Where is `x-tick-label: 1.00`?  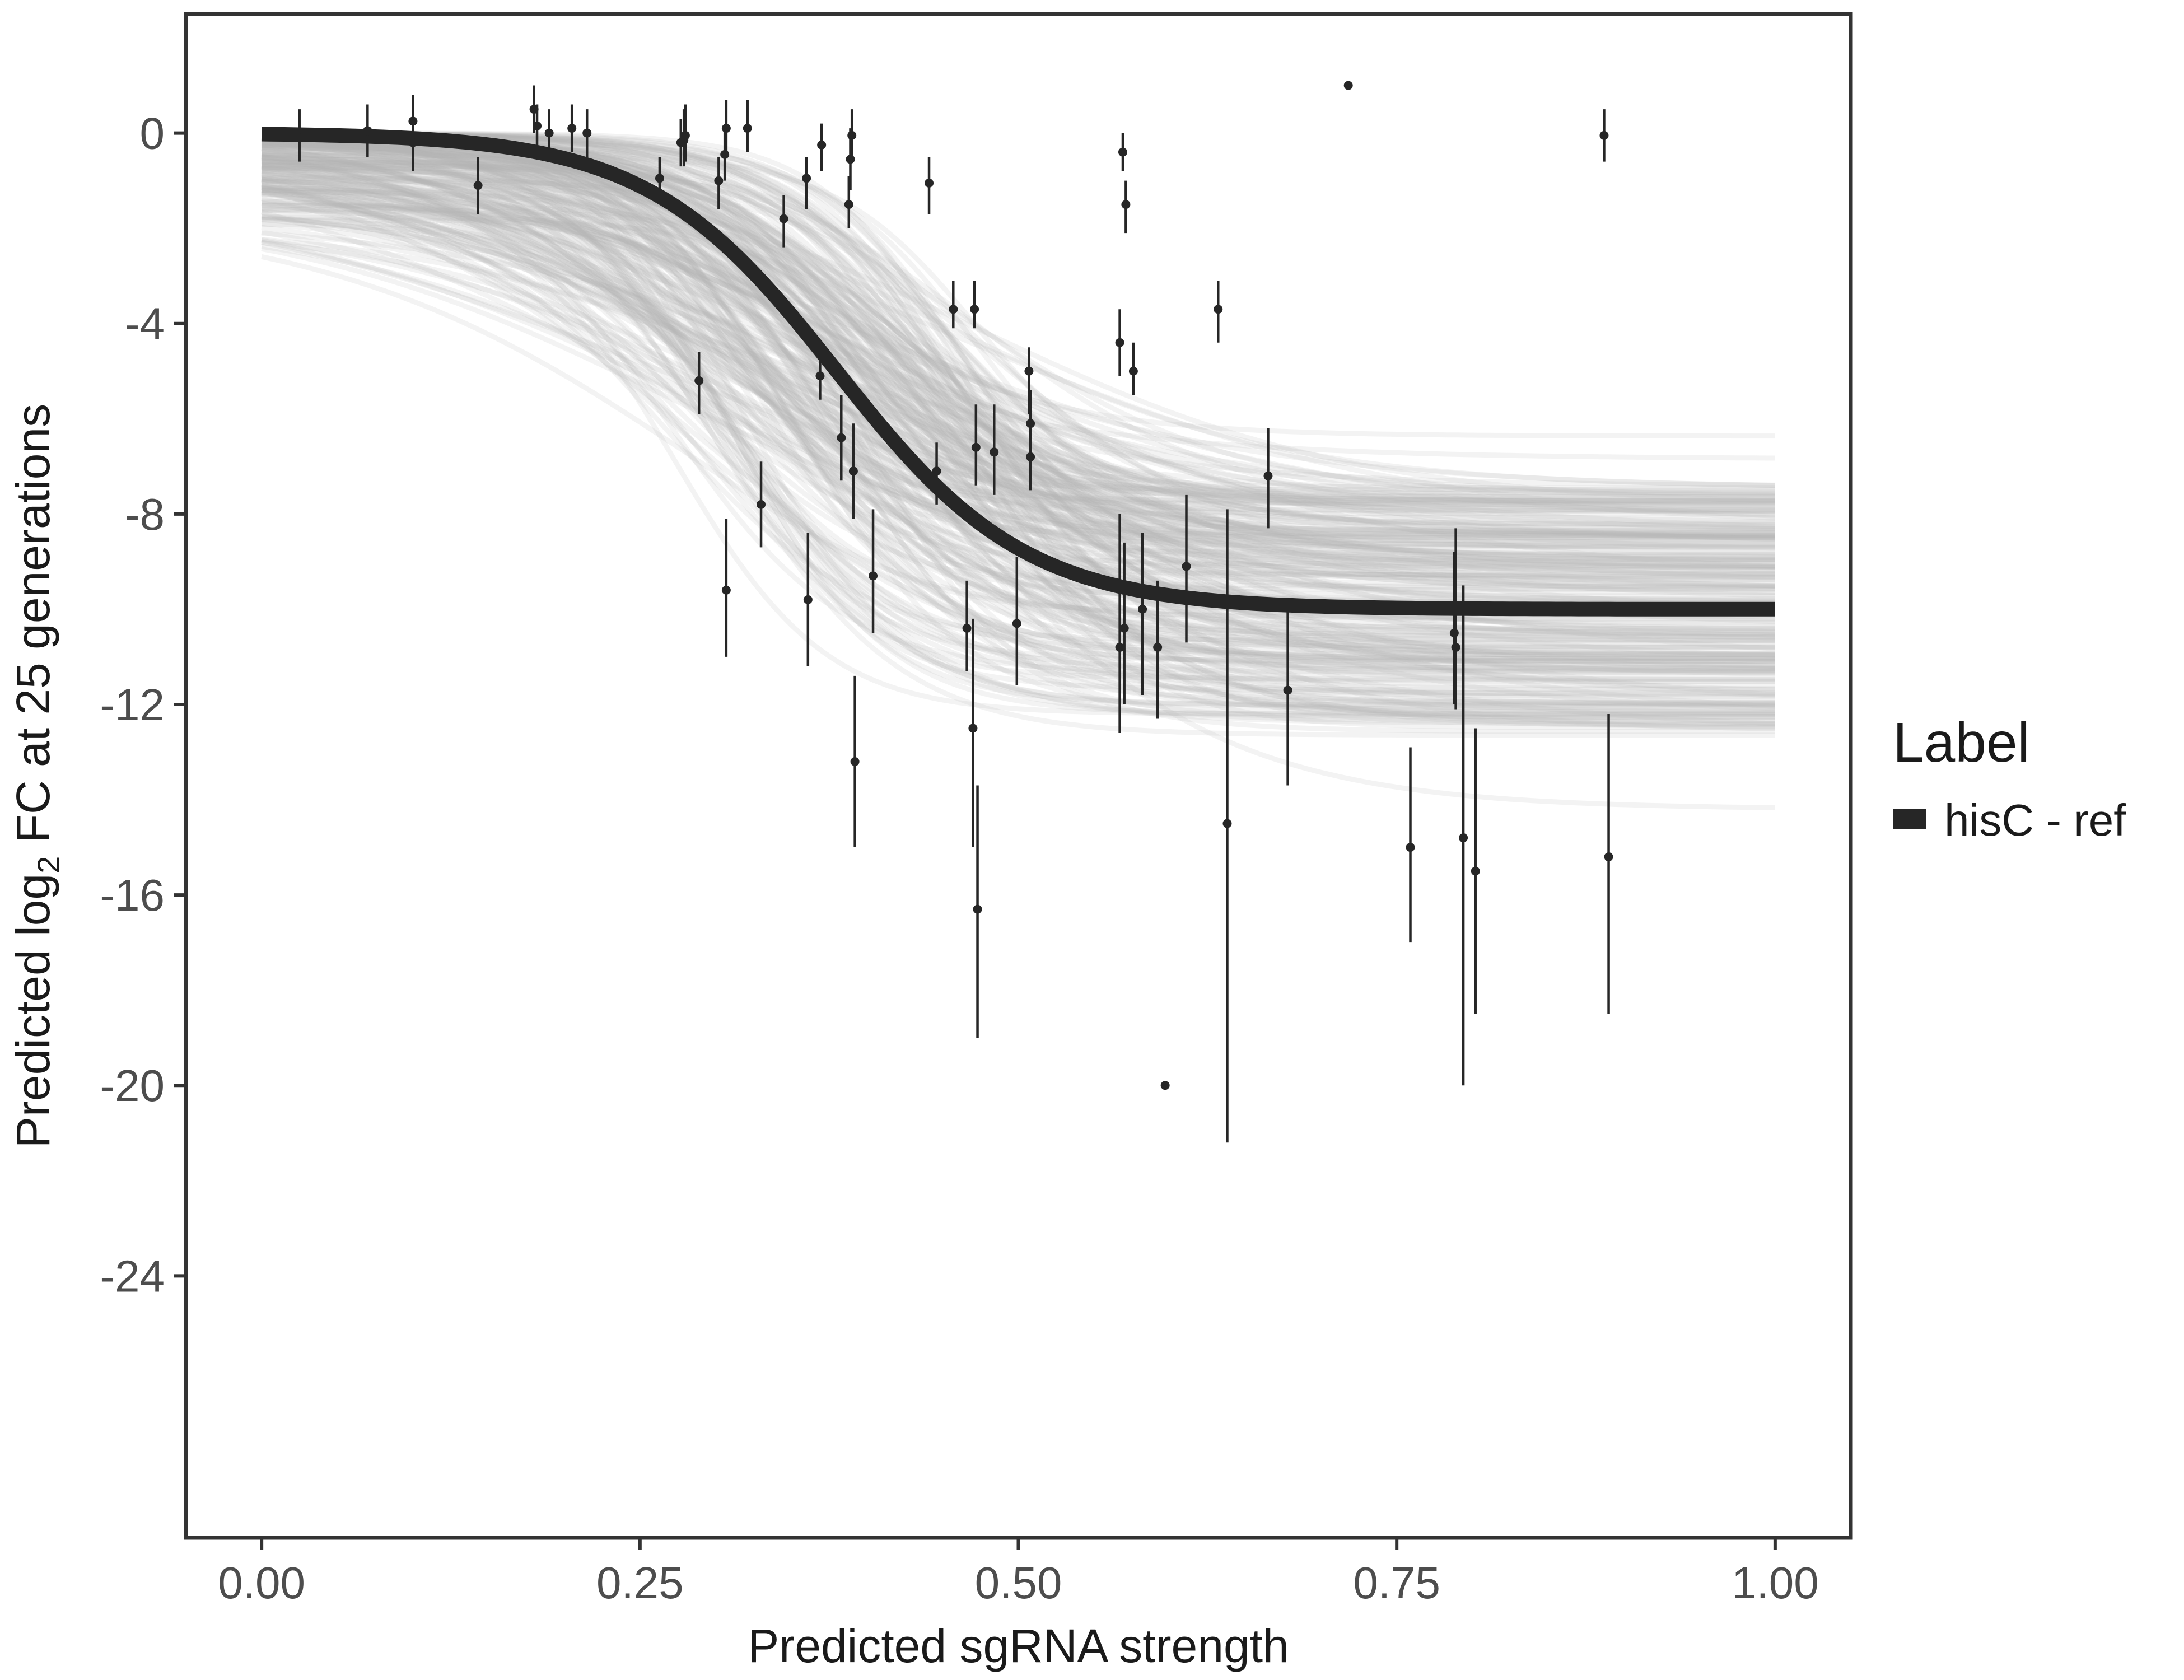 x-tick-label: 1.00 is located at coordinates (1776, 1583).